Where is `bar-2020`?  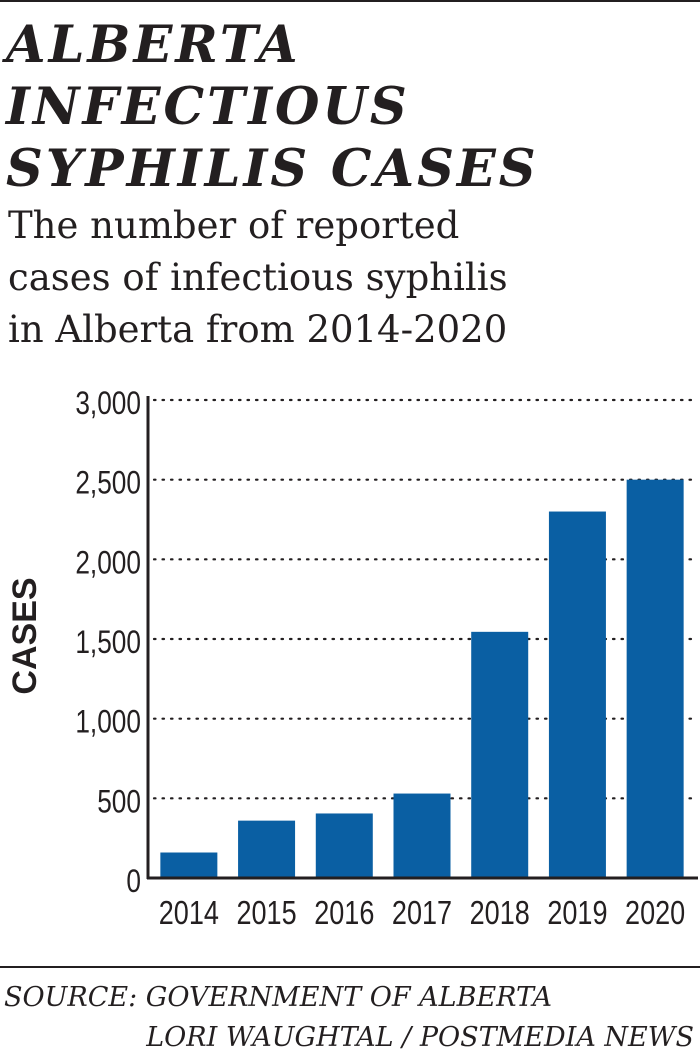
bar-2020 is located at coordinates (655, 678).